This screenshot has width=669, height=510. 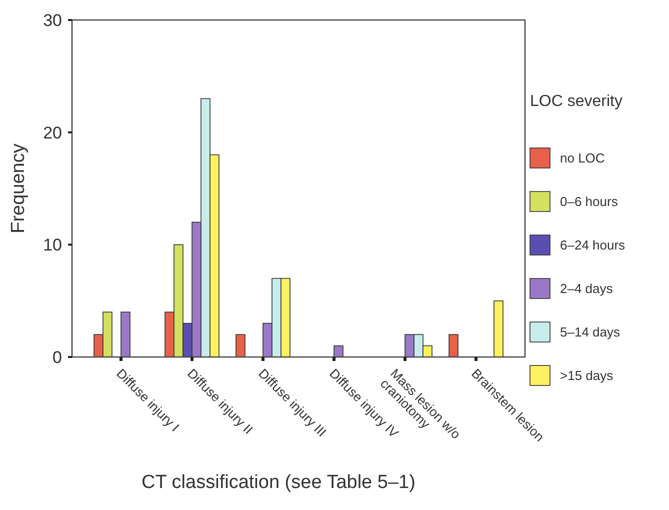 I want to click on legend-label: 5–14 days, so click(x=590, y=332).